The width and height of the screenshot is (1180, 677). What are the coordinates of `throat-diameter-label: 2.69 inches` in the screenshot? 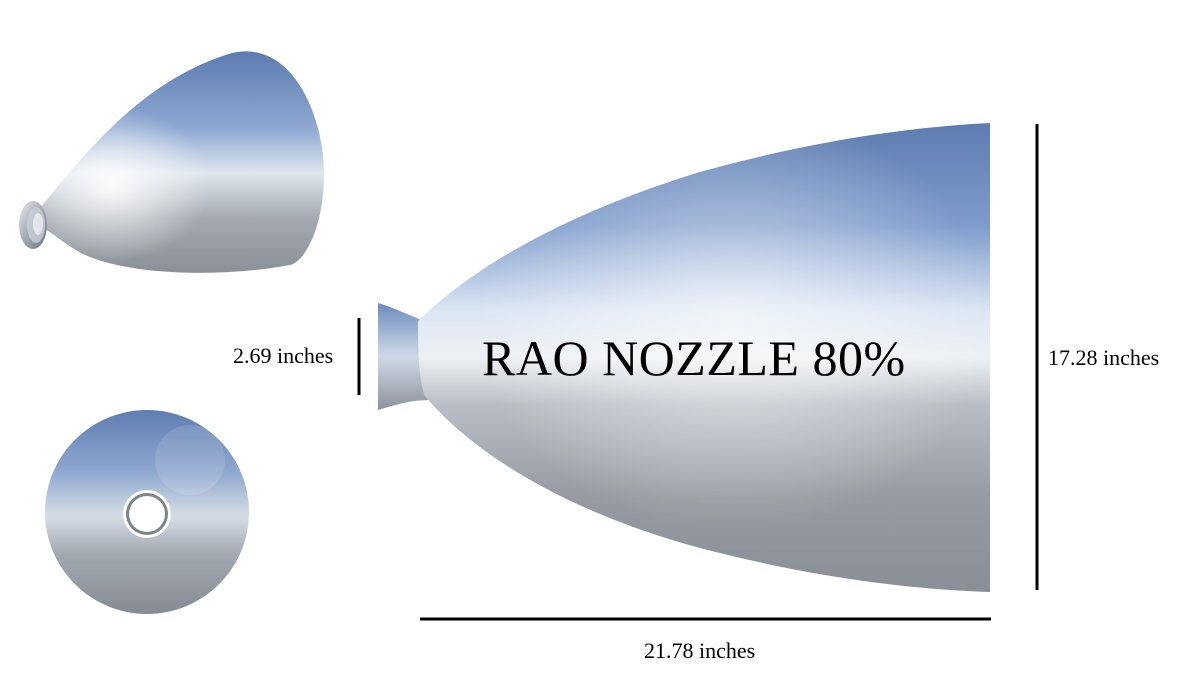 It's located at (283, 355).